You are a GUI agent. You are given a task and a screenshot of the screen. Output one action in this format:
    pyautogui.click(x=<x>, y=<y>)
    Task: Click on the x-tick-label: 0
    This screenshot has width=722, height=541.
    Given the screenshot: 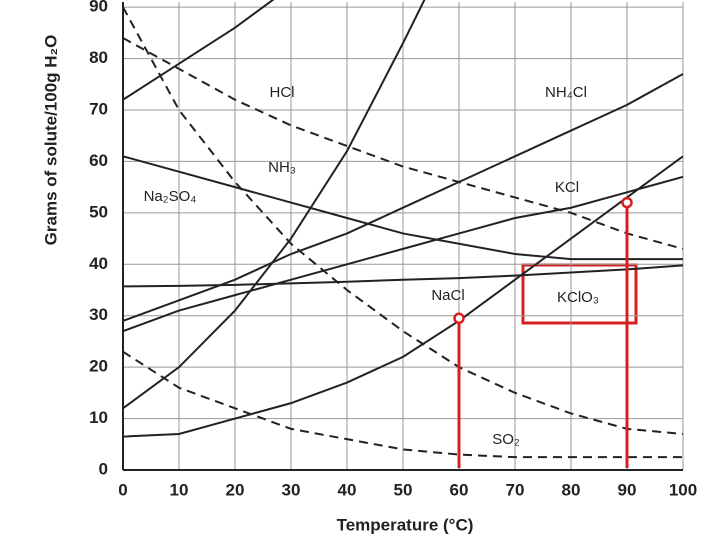 What is the action you would take?
    pyautogui.click(x=122, y=489)
    